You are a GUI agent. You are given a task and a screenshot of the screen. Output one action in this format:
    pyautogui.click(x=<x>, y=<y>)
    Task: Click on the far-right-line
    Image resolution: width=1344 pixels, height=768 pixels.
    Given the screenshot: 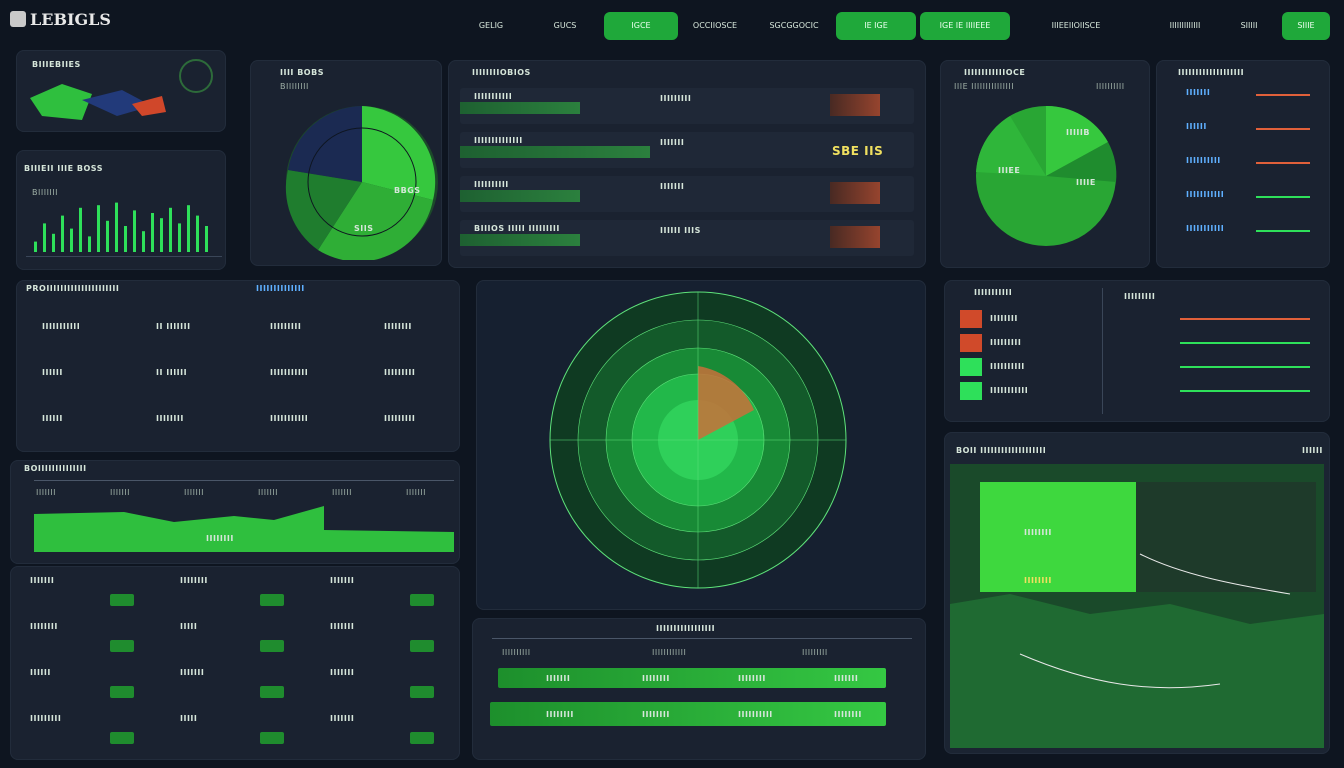 What is the action you would take?
    pyautogui.click(x=1283, y=163)
    